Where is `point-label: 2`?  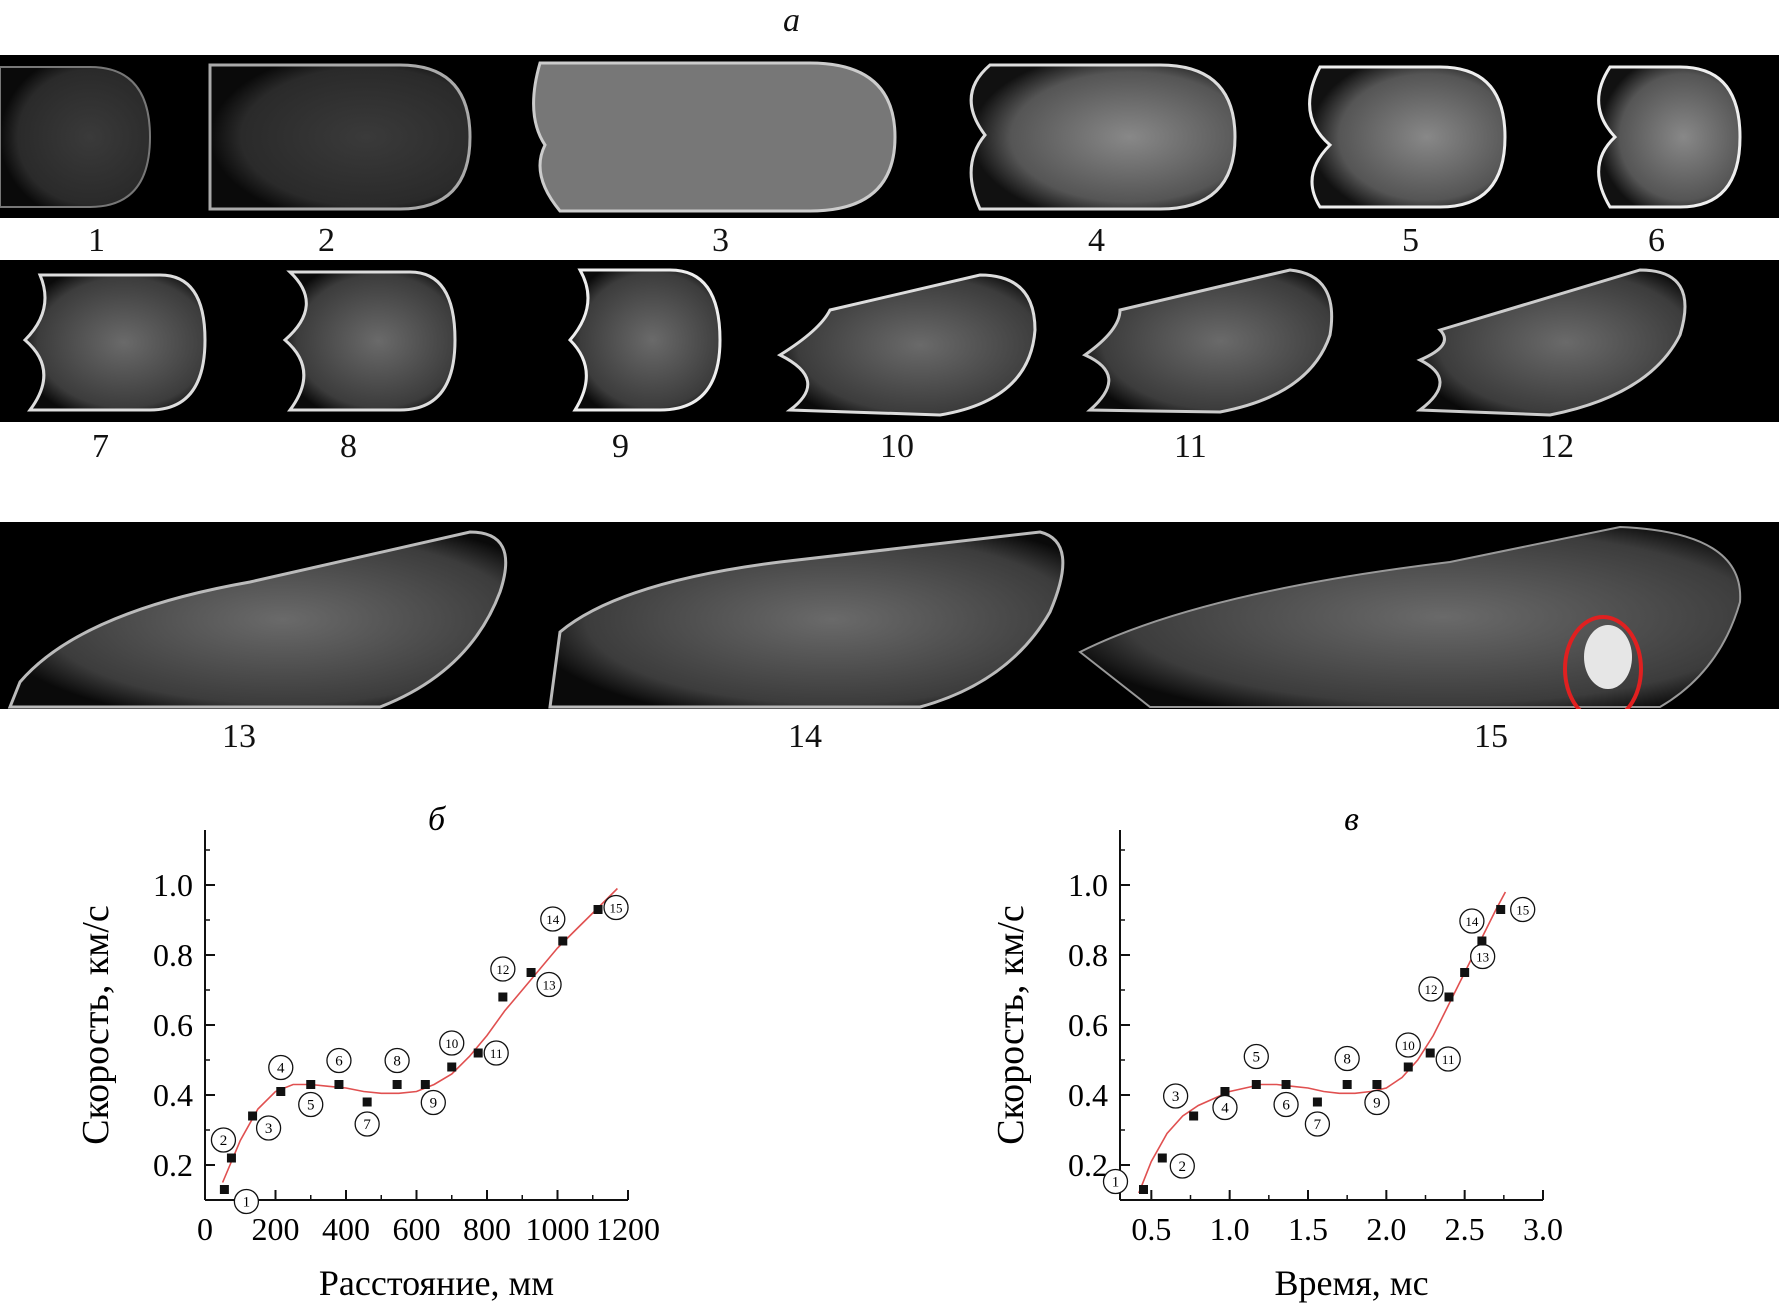
point-label: 2 is located at coordinates (224, 1141).